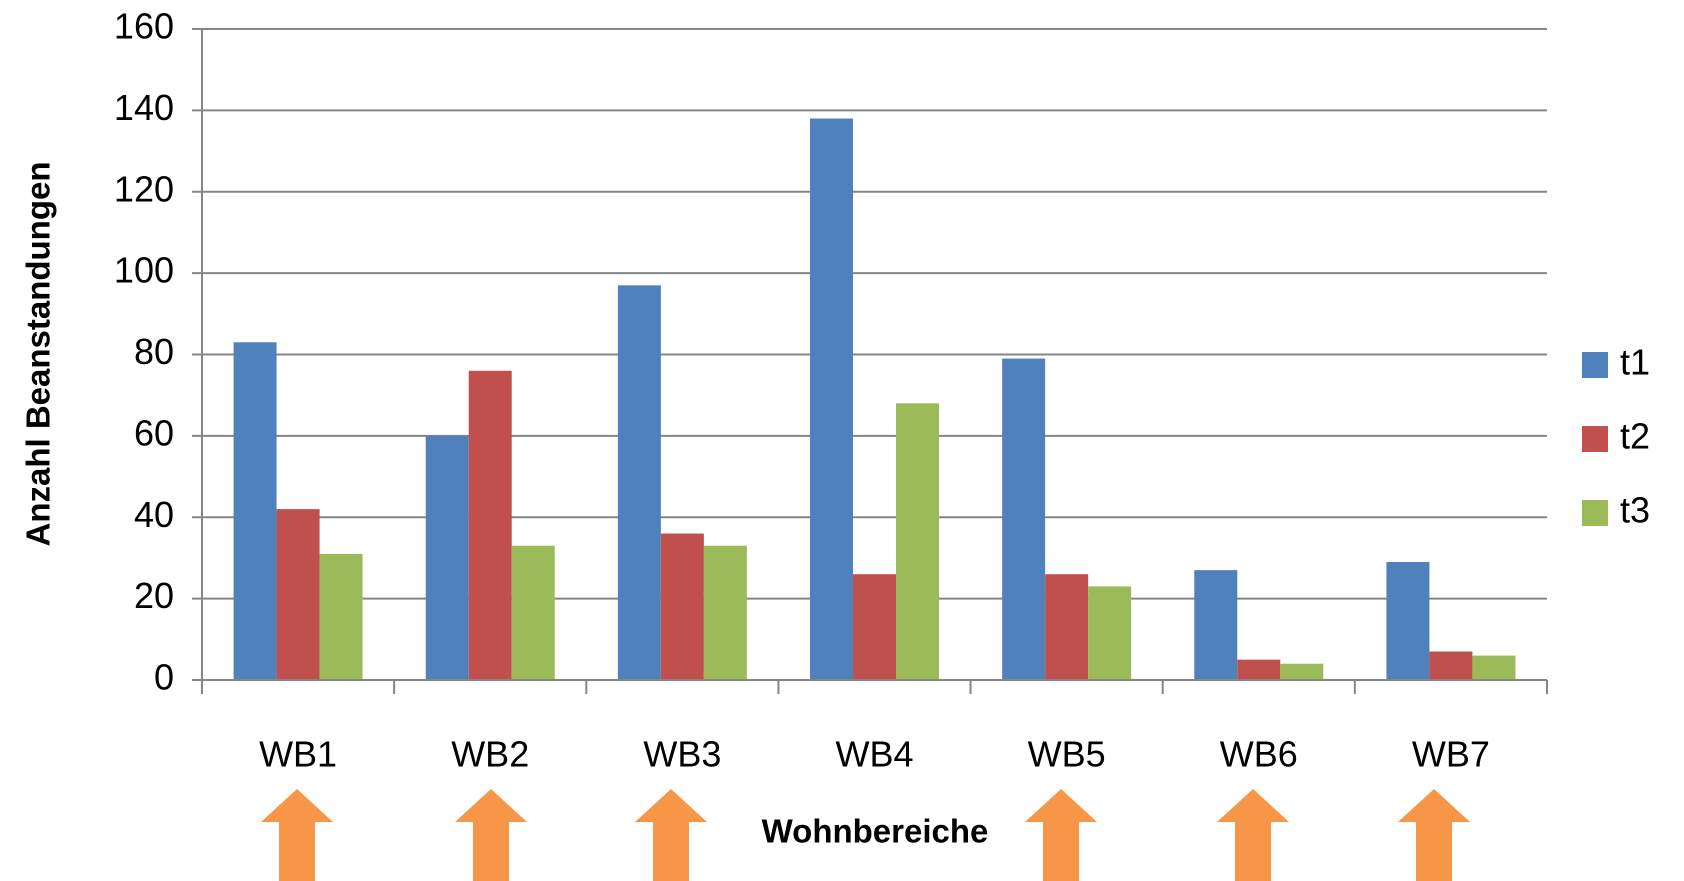 The width and height of the screenshot is (1684, 881). I want to click on x-axis-label: Wohnbereiche, so click(875, 831).